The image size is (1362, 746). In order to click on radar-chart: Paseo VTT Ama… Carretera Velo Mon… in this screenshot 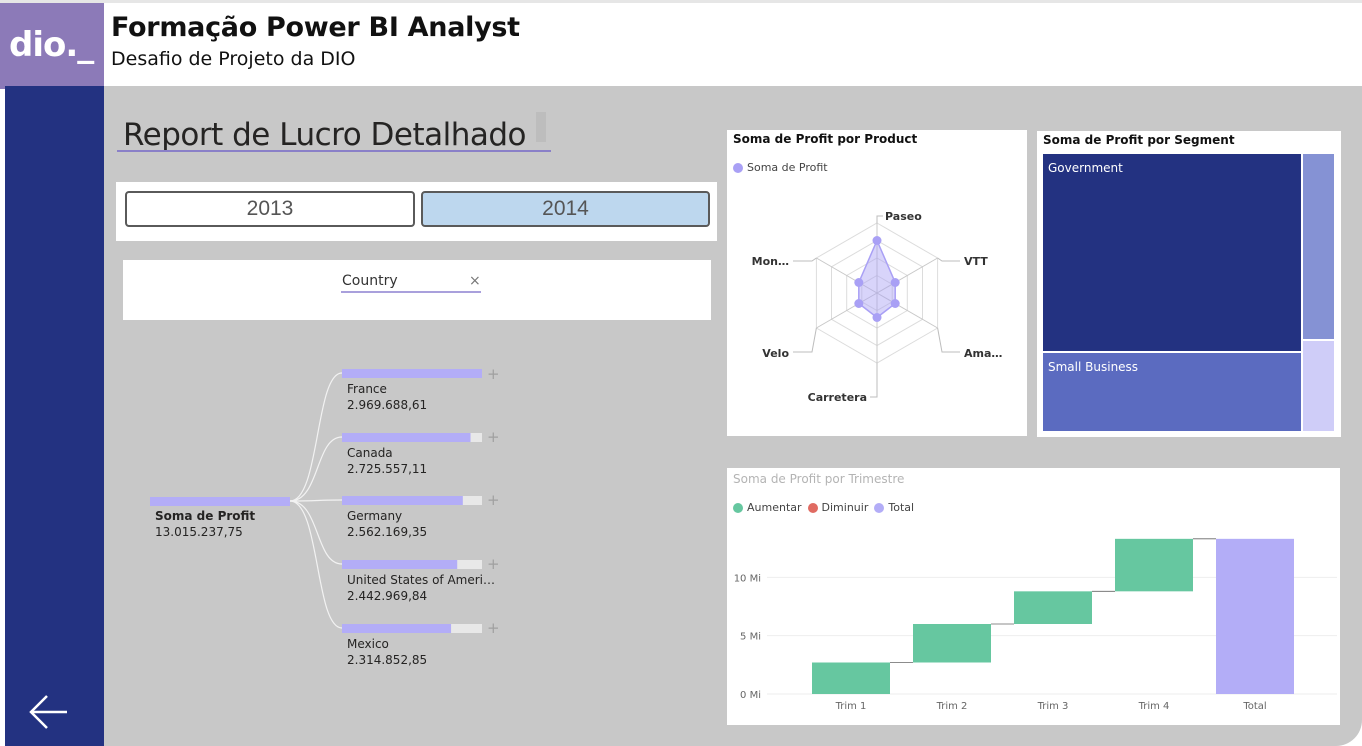, I will do `click(877, 307)`.